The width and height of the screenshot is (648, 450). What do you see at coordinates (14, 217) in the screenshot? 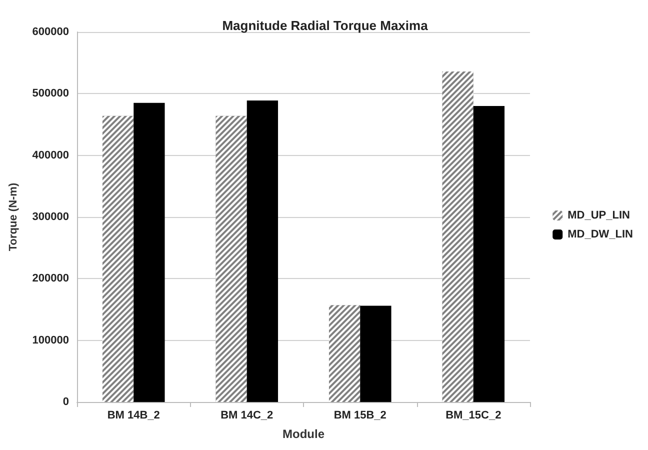
I see `y-axis-title: Torque (N-m)` at bounding box center [14, 217].